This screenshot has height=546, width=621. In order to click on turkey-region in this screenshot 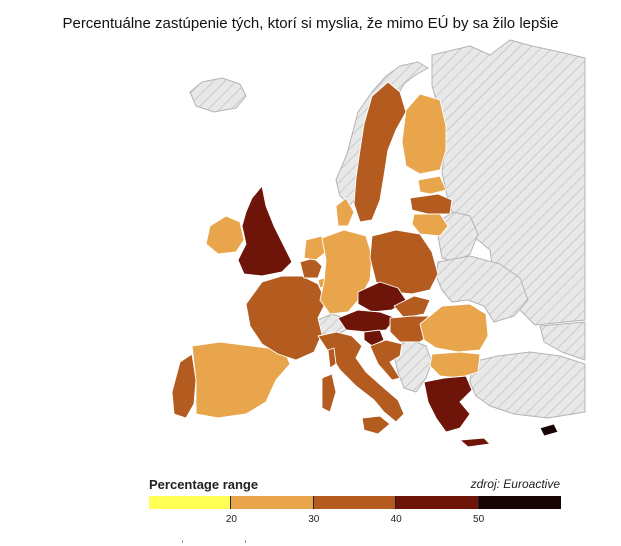, I will do `click(527, 385)`.